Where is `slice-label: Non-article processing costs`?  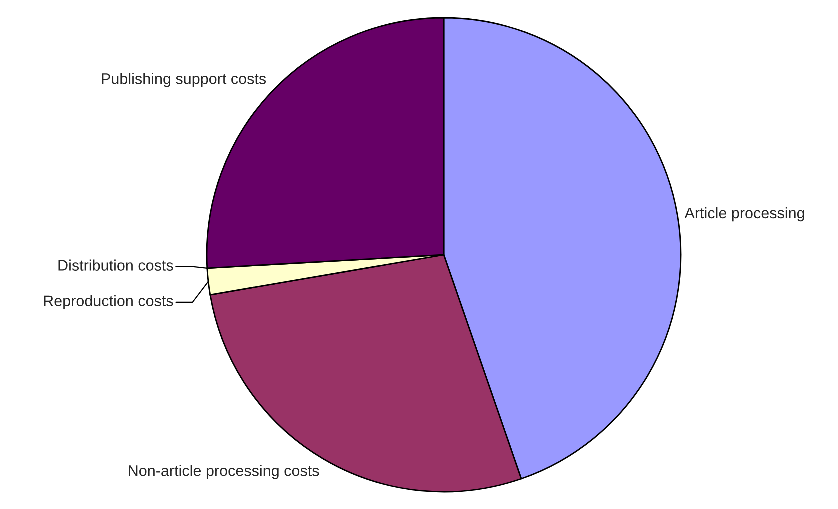
slice-label: Non-article processing costs is located at coordinates (224, 472).